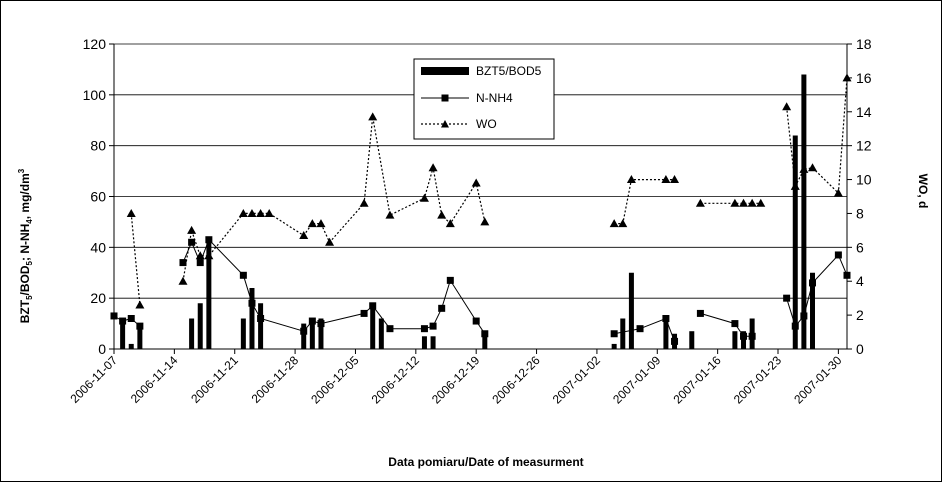 The height and width of the screenshot is (486, 943). Describe the element at coordinates (485, 462) in the screenshot. I see `x-axis-title: Data pomiaru/Date of measurment` at that location.